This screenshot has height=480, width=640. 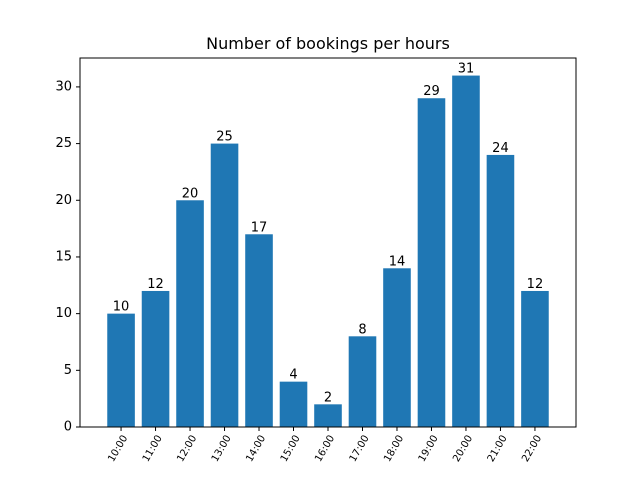 What do you see at coordinates (155, 284) in the screenshot?
I see `data-label-1100: 12` at bounding box center [155, 284].